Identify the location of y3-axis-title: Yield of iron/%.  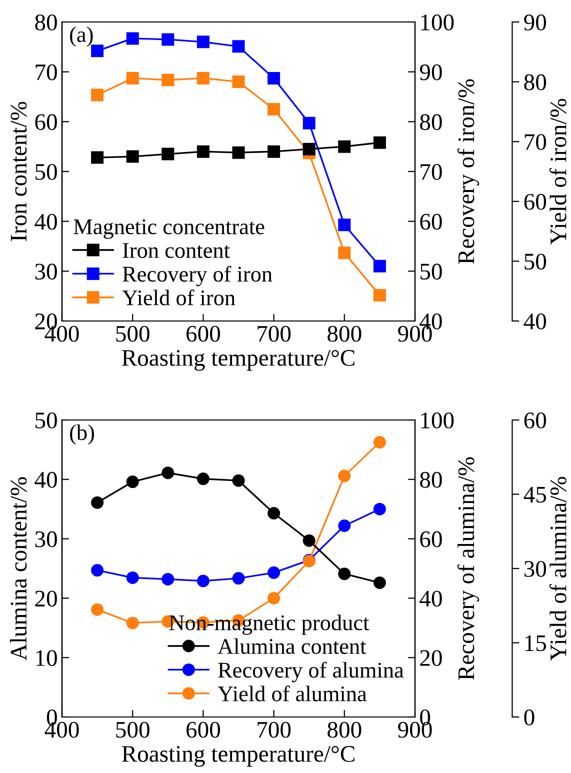
(557, 171).